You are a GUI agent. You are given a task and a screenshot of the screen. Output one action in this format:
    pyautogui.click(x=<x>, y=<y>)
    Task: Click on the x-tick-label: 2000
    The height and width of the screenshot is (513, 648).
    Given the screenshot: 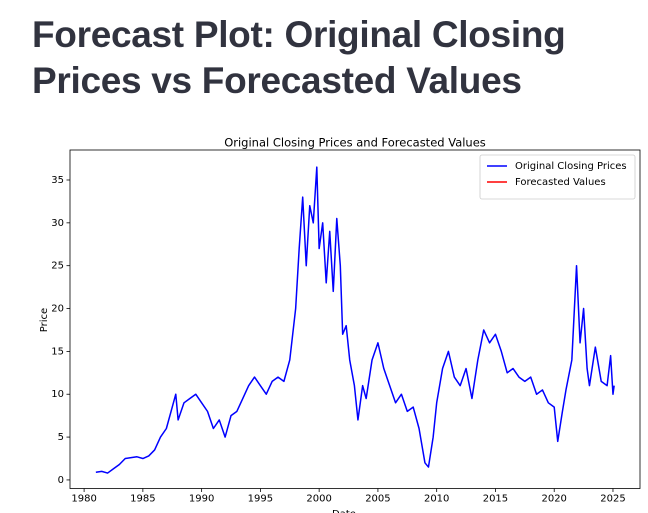 What is the action you would take?
    pyautogui.click(x=318, y=499)
    